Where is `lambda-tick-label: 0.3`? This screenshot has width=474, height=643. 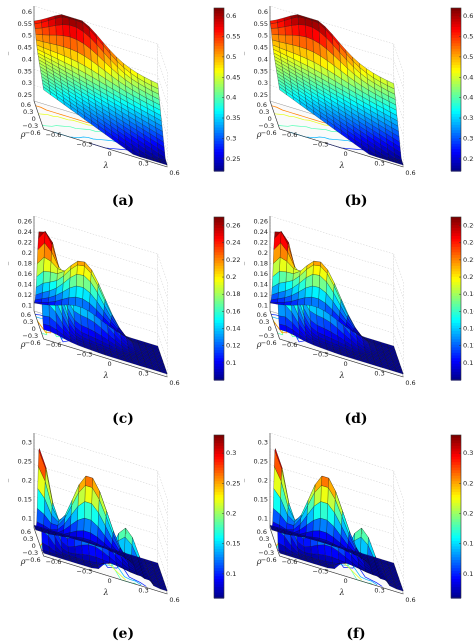
lambda-tick-label: 0.3 is located at coordinates (379, 374).